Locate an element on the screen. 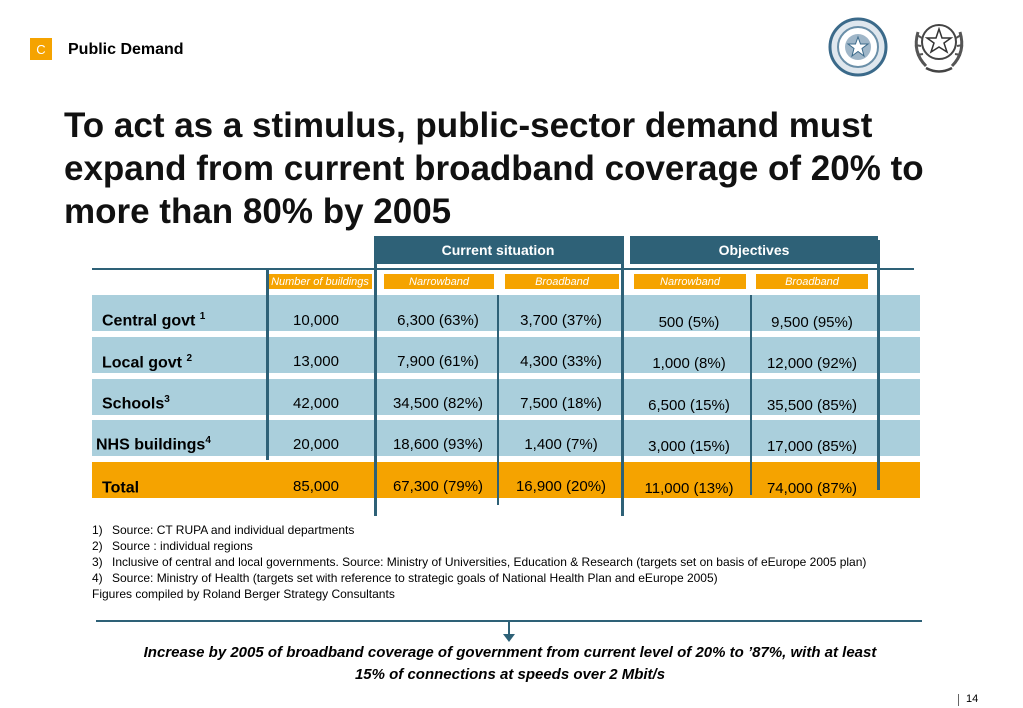 The width and height of the screenshot is (1023, 708). row-band-schools is located at coordinates (506, 397).